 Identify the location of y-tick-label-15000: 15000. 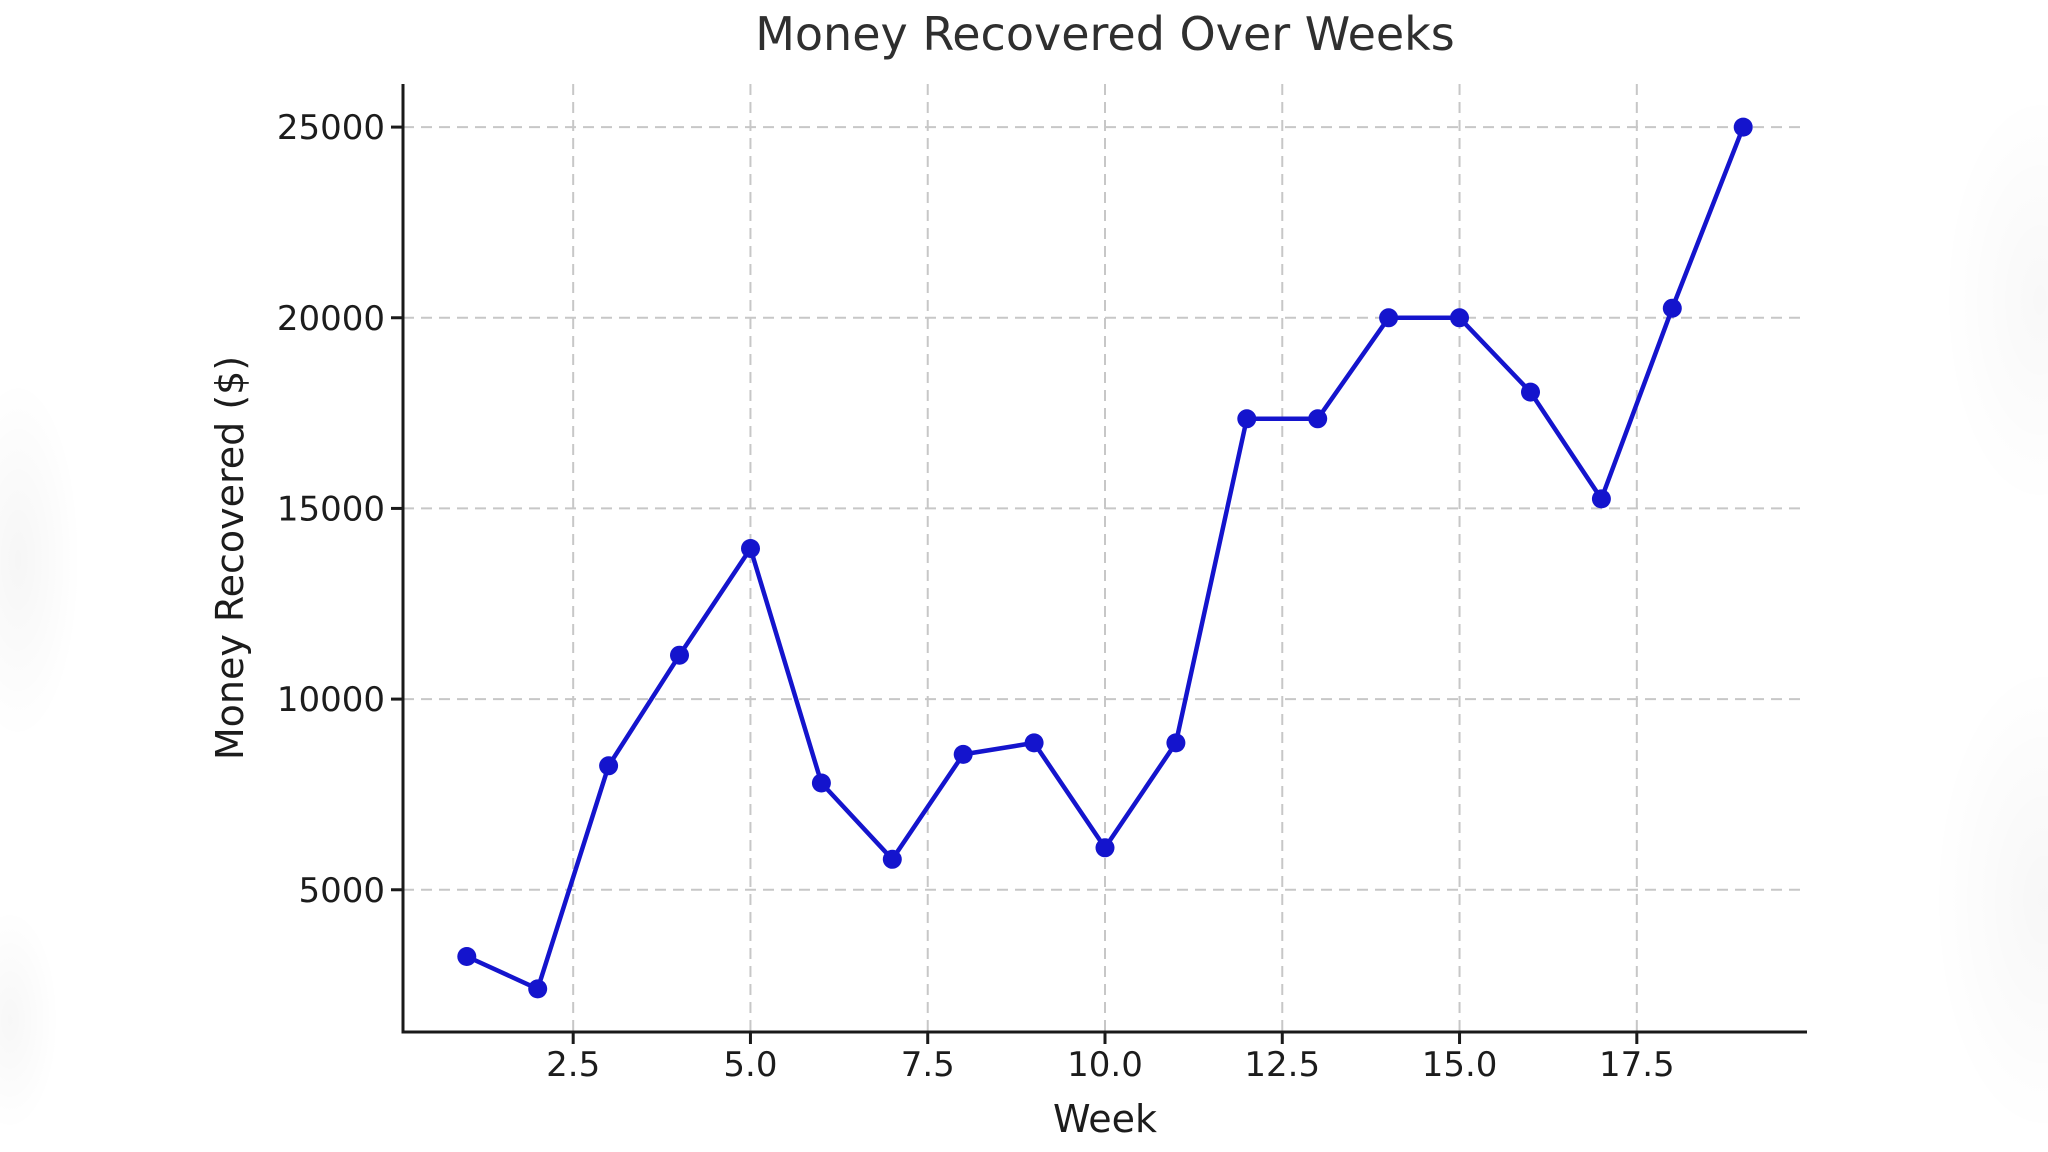
(331, 509).